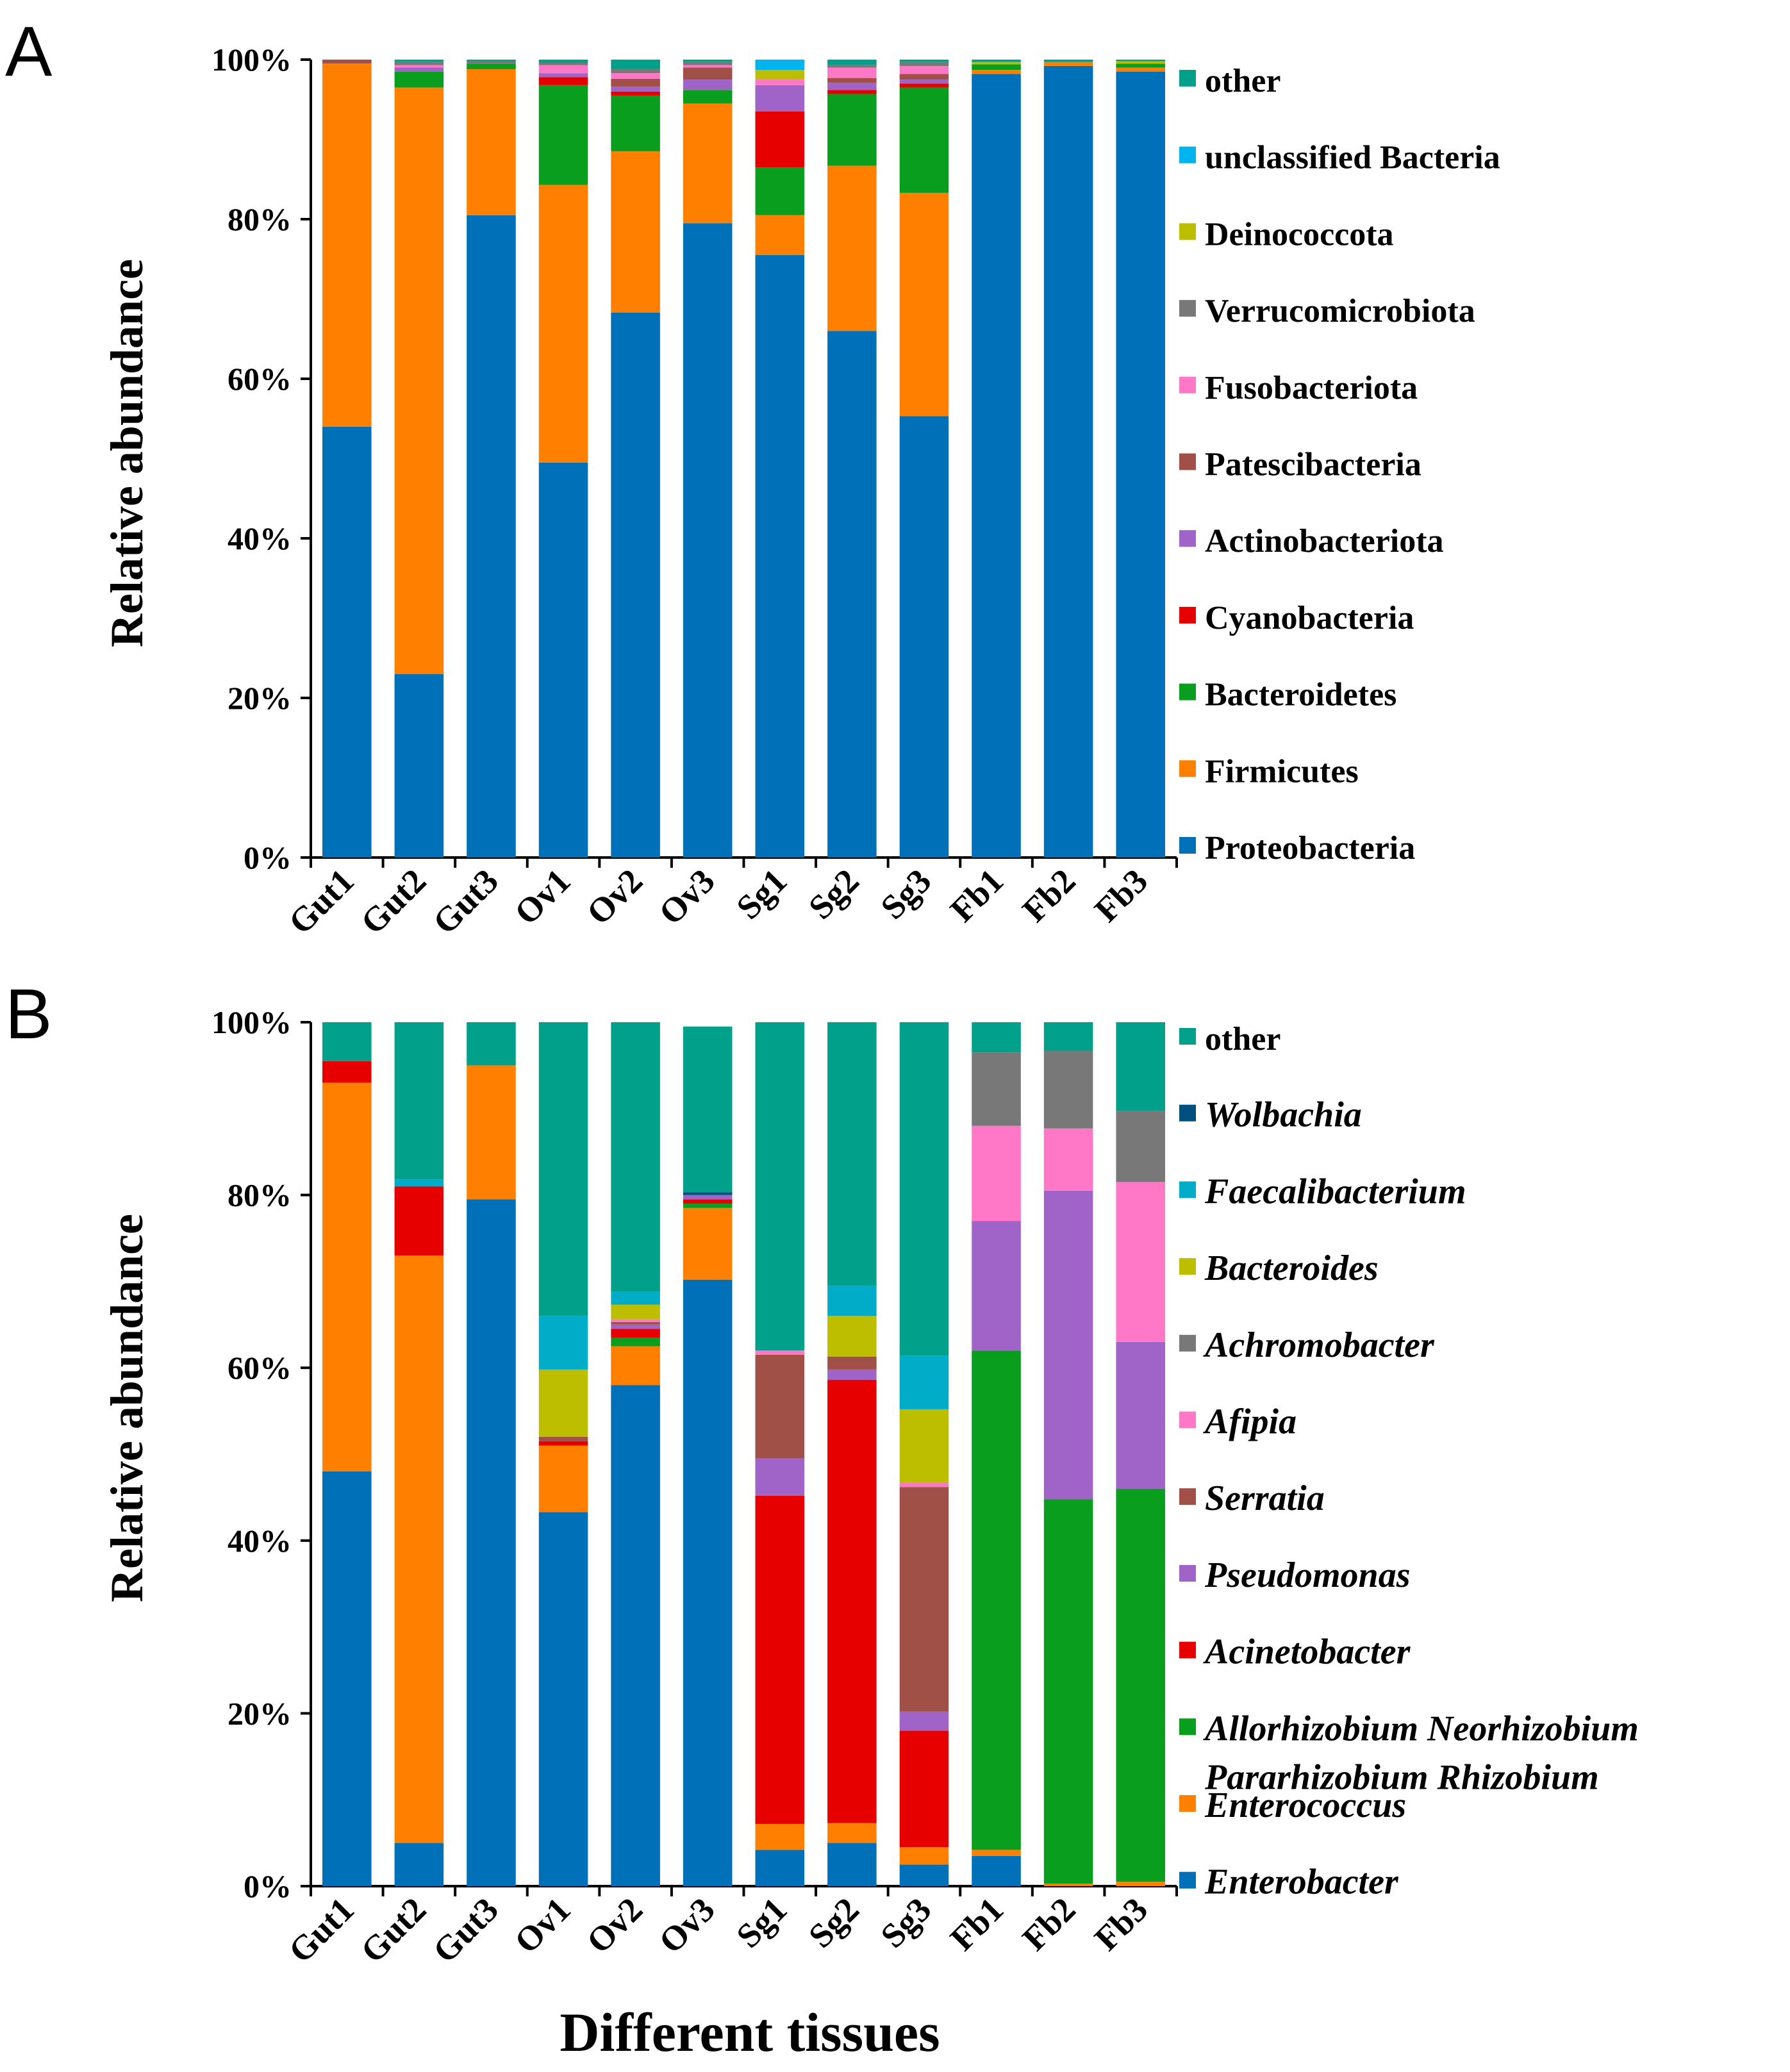 The width and height of the screenshot is (1790, 2072). Describe the element at coordinates (492, 1132) in the screenshot. I see `panel-b-bar-gut3-enterococcus` at that location.